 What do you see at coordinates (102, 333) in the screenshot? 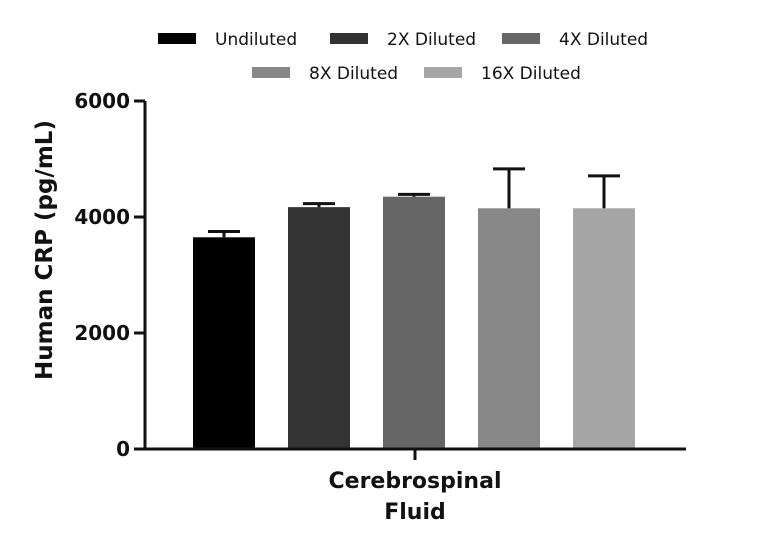
I see `y-tick-label-1: 2000` at bounding box center [102, 333].